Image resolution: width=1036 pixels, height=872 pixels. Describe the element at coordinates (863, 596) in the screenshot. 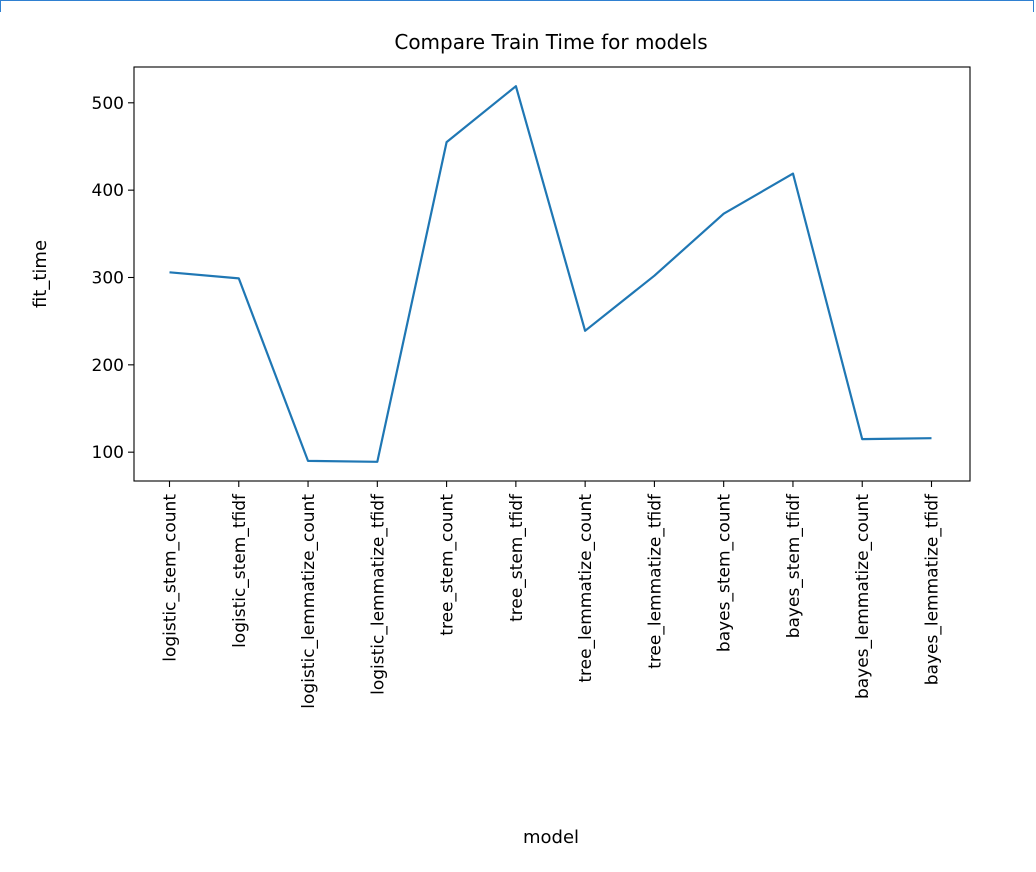

I see `x-tick-label: bayes_lemmatize_count` at that location.